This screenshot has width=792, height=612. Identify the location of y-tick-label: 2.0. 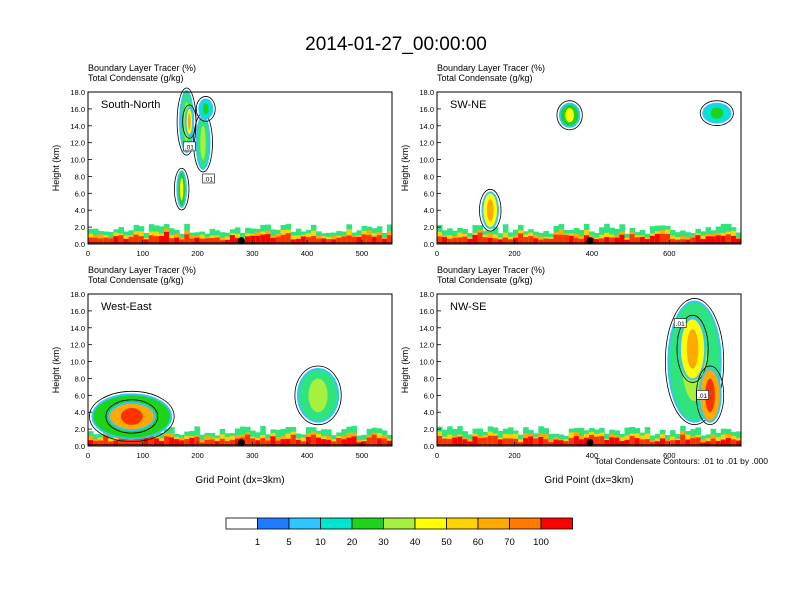
(429, 429).